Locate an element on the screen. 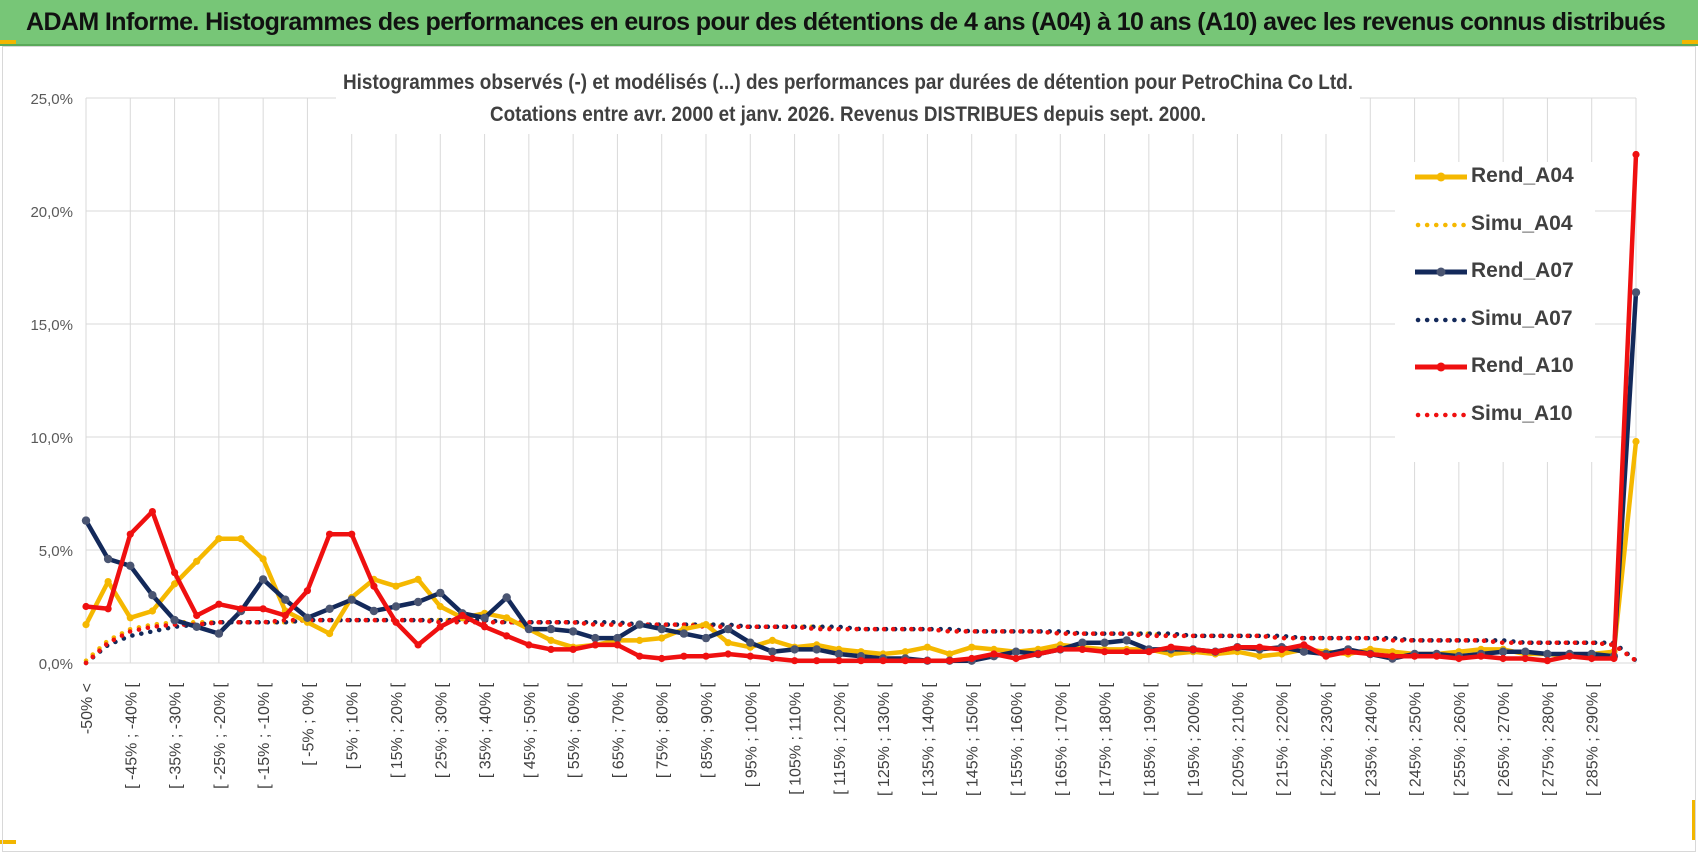 The image size is (1698, 854). x-tick-label: [ 265% ; 270% [ is located at coordinates (1504, 739).